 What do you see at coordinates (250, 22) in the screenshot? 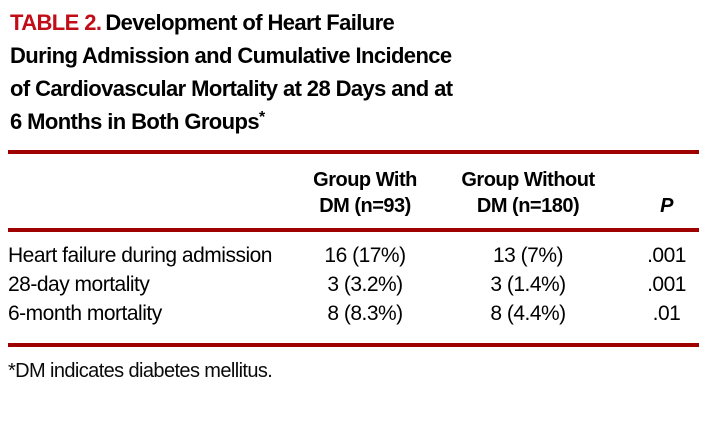
I see `title-text-part-1: Development of Heart Failure` at bounding box center [250, 22].